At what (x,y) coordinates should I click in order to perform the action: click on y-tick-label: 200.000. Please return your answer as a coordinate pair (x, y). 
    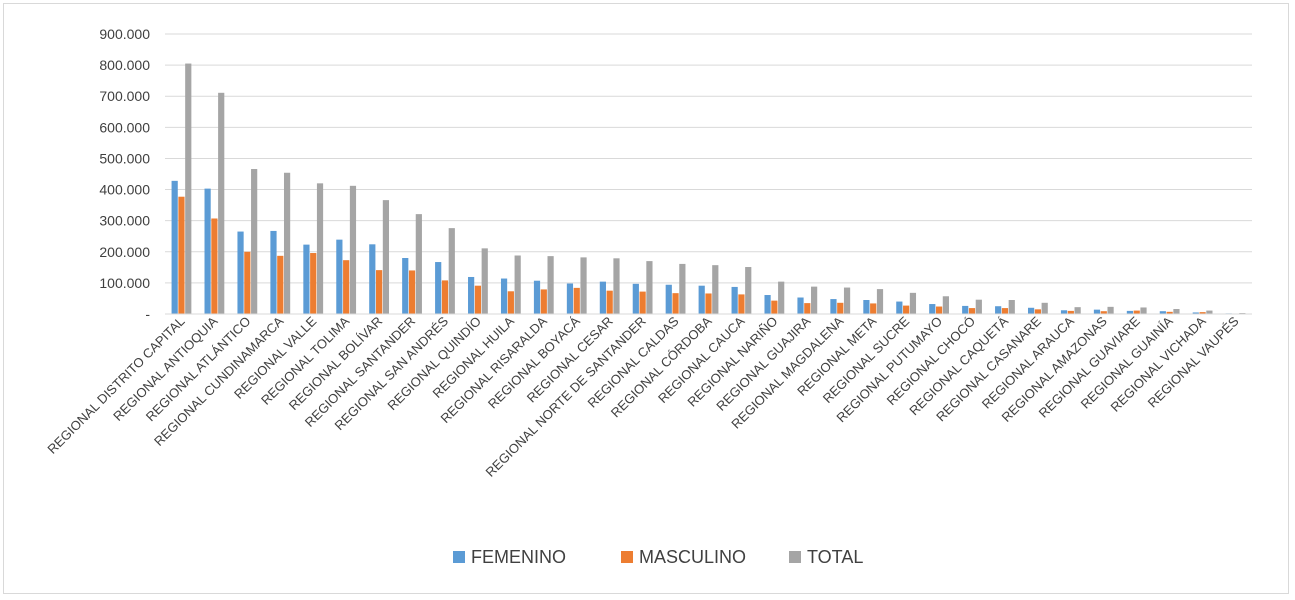
    Looking at the image, I should click on (124, 252).